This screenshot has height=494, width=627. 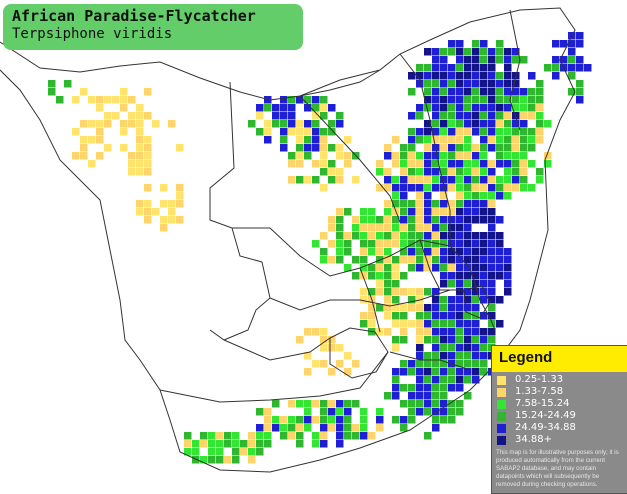 I want to click on legend-item: 24.49-34.88, so click(x=559, y=428).